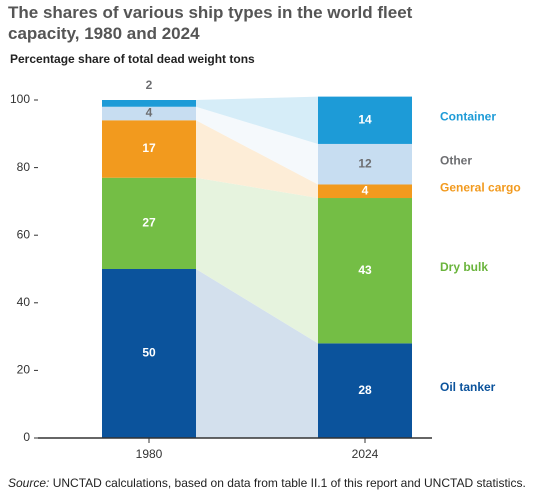 This screenshot has width=540, height=499. I want to click on data-label: 50, so click(149, 353).